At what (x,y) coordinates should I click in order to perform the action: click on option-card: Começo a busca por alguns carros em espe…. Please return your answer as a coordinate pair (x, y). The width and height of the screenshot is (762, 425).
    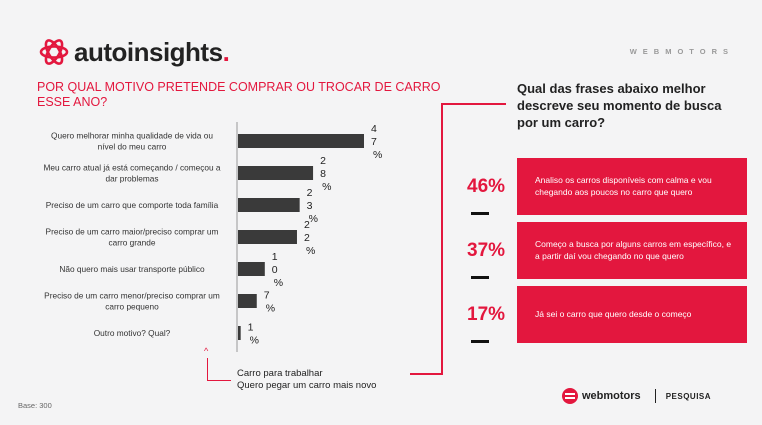
    Looking at the image, I should click on (632, 250).